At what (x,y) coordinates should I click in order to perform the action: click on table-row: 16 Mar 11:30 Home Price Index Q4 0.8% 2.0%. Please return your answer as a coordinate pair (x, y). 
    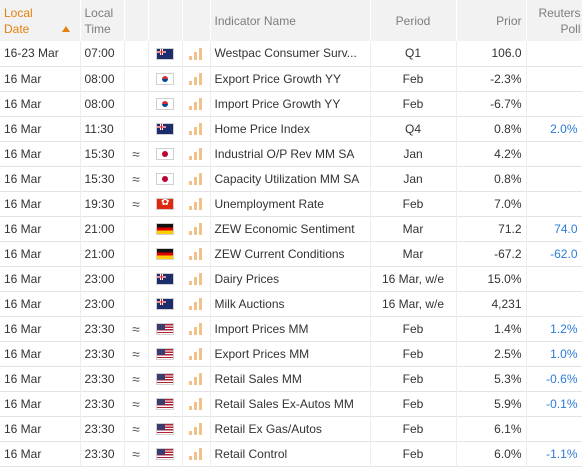
    Looking at the image, I should click on (291, 128).